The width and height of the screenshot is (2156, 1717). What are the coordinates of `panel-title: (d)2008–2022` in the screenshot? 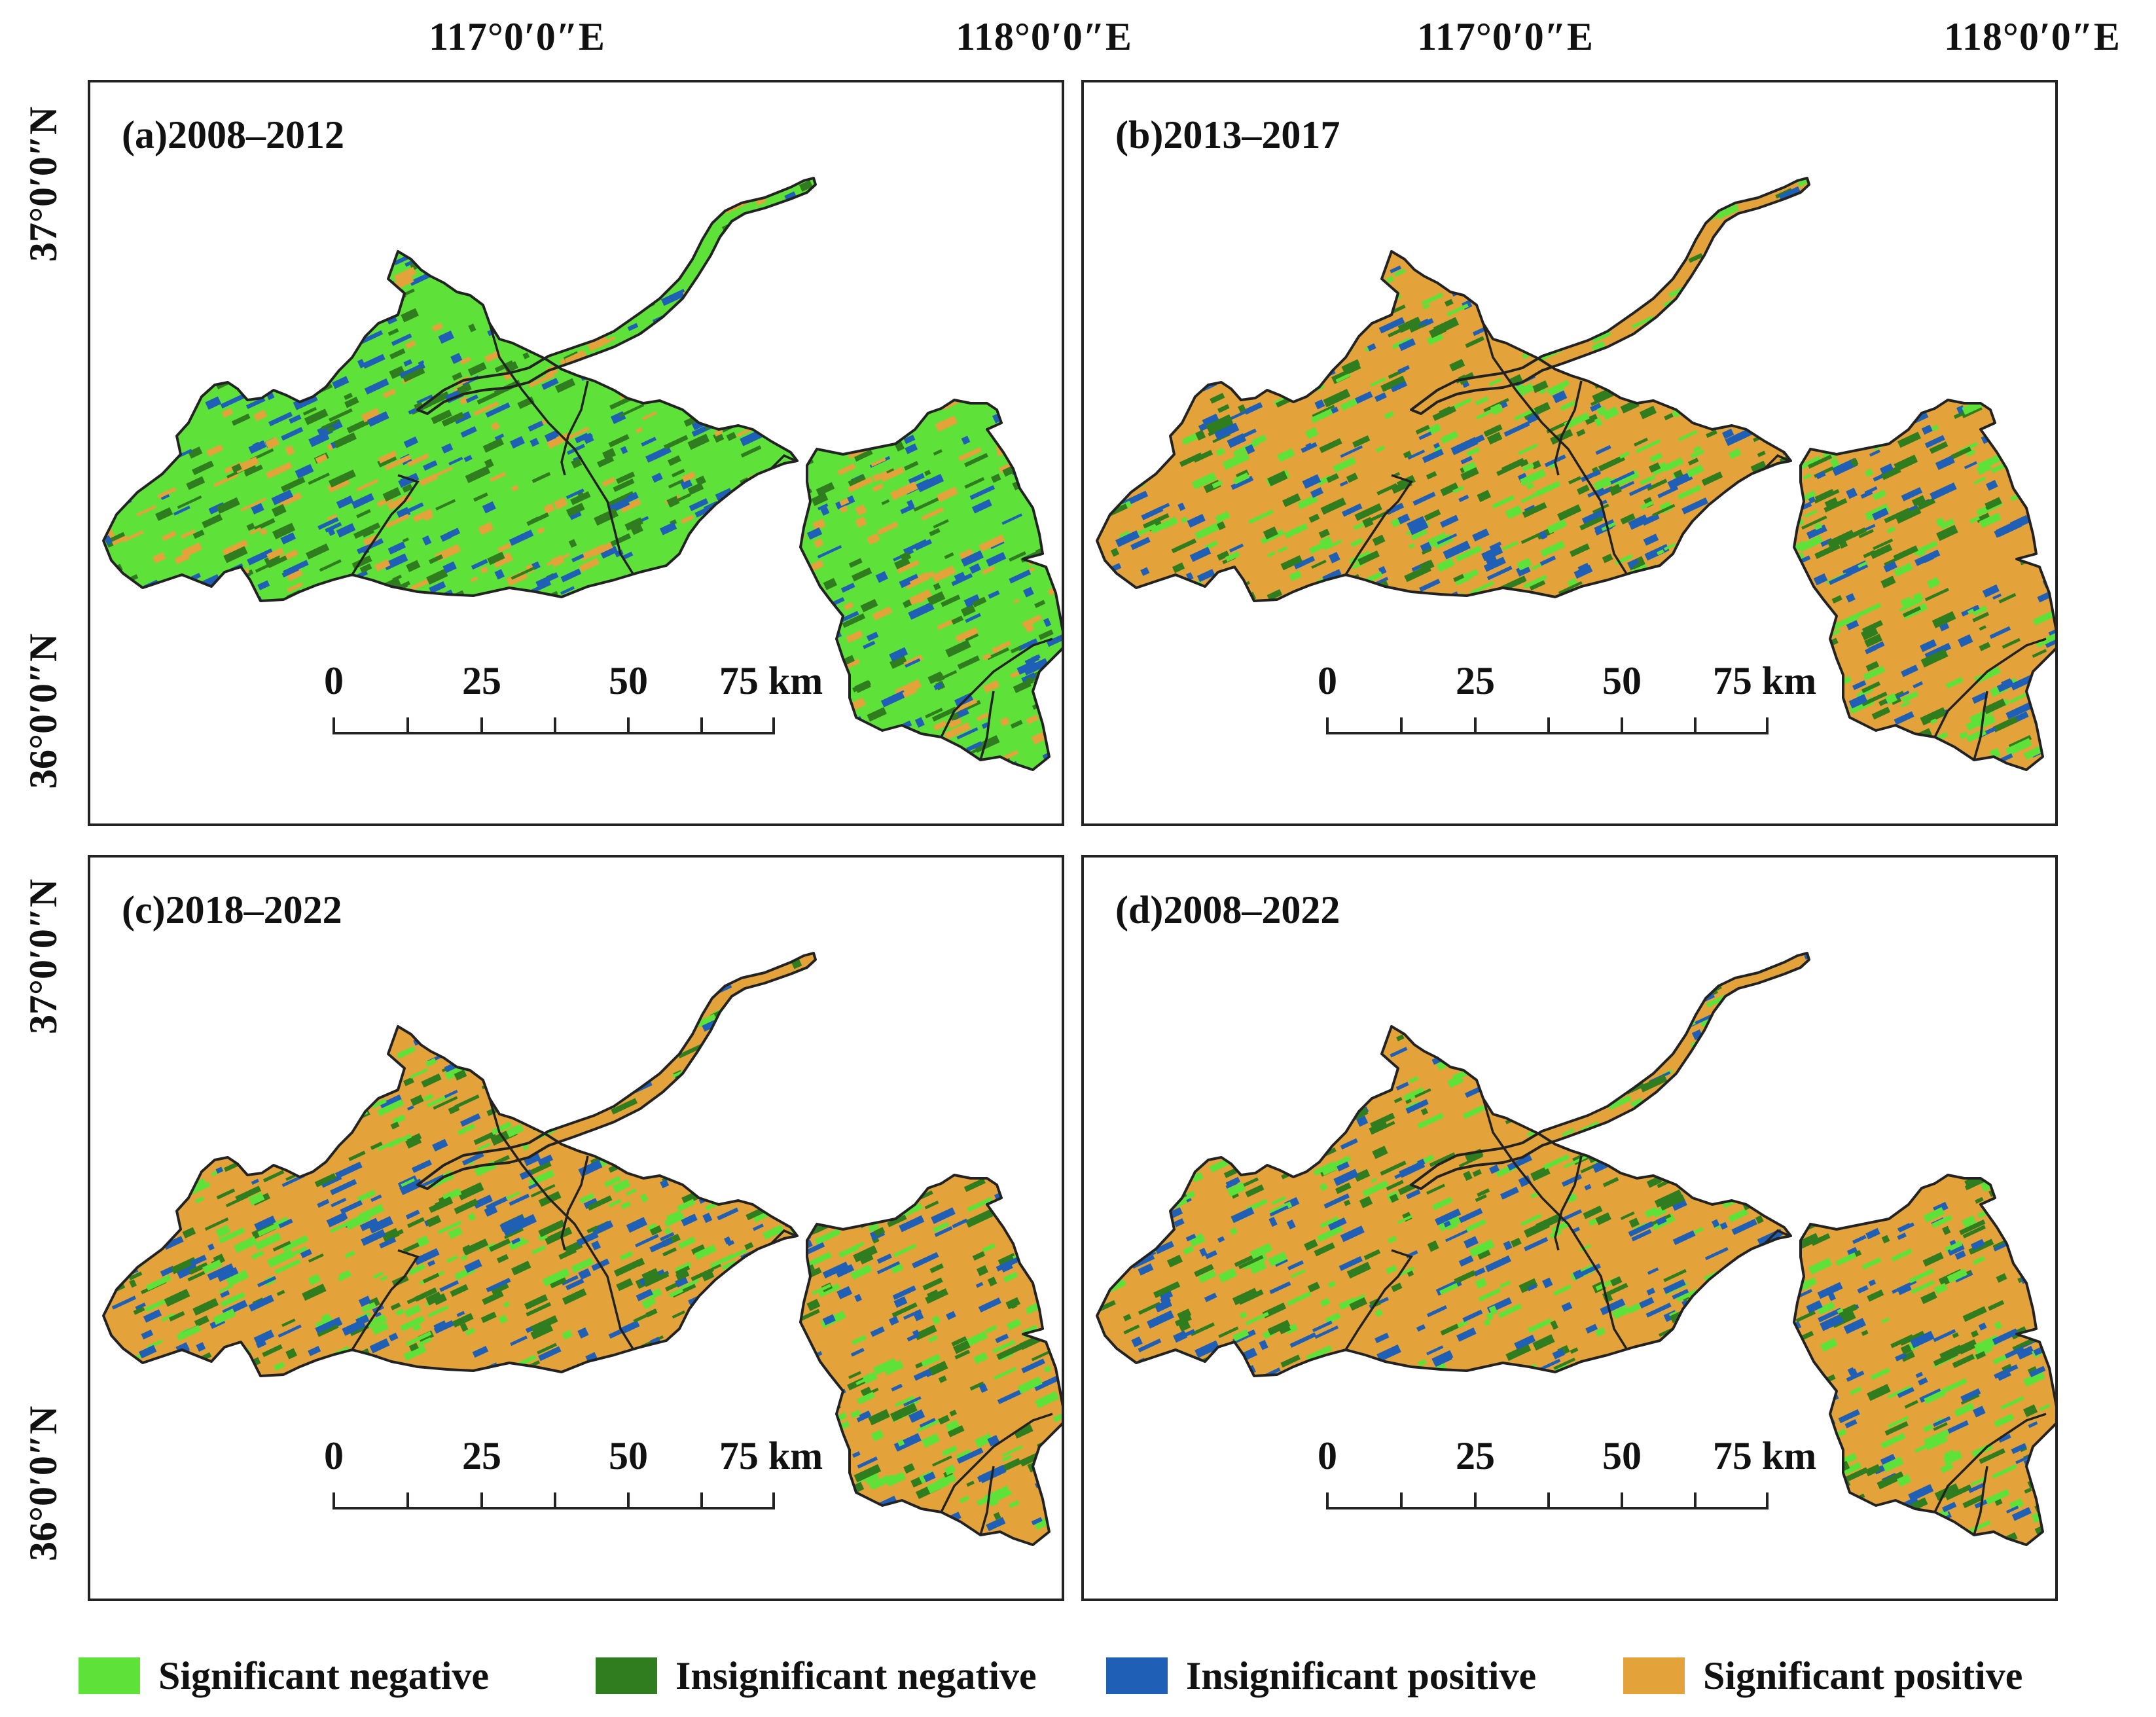 It's located at (1227, 909).